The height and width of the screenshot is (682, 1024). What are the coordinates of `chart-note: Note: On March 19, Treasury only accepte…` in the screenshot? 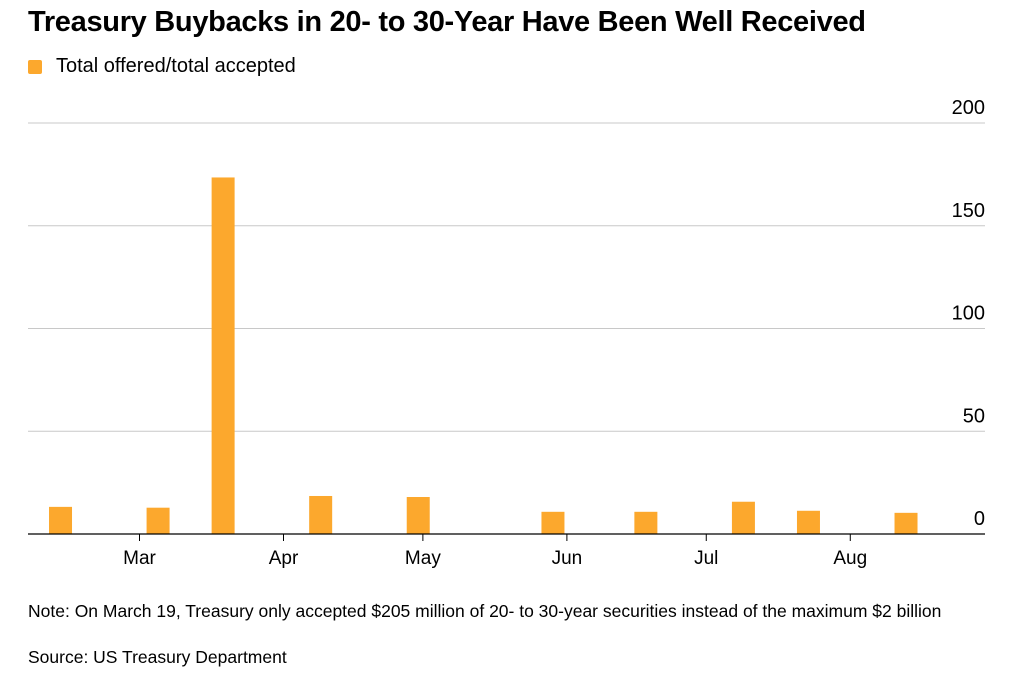 It's located at (485, 611).